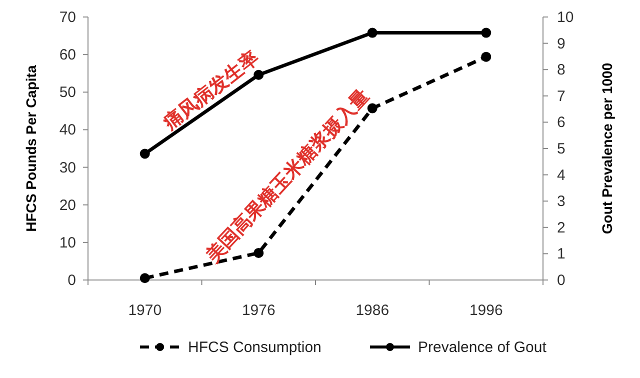 This screenshot has height=378, width=640. Describe the element at coordinates (67, 55) in the screenshot. I see `y-tick-label: 60` at that location.